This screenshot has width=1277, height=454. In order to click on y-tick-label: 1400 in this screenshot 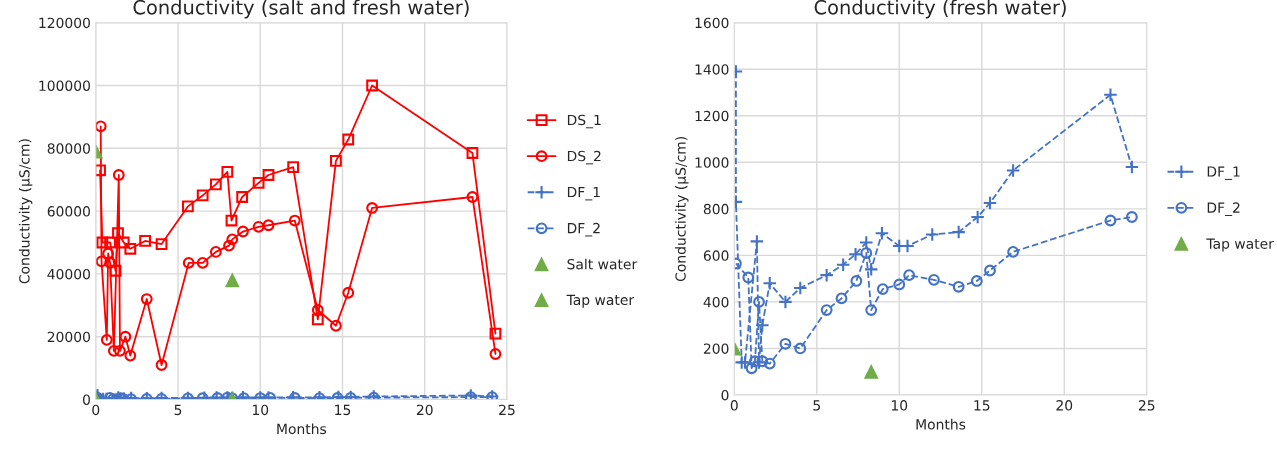, I will do `click(712, 69)`.